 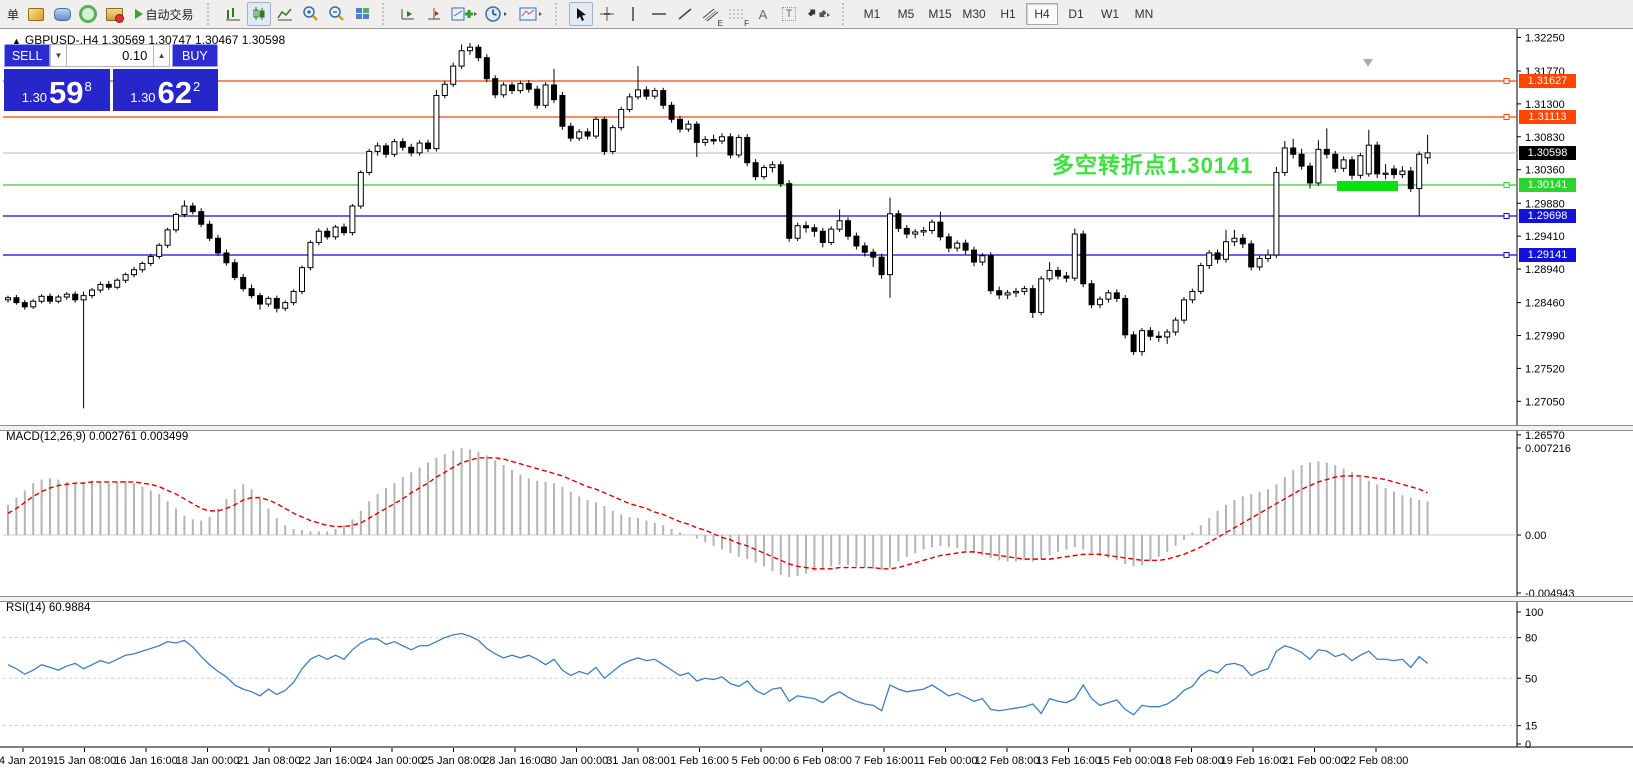 I want to click on timeframe-h1: H1, so click(x=1008, y=14).